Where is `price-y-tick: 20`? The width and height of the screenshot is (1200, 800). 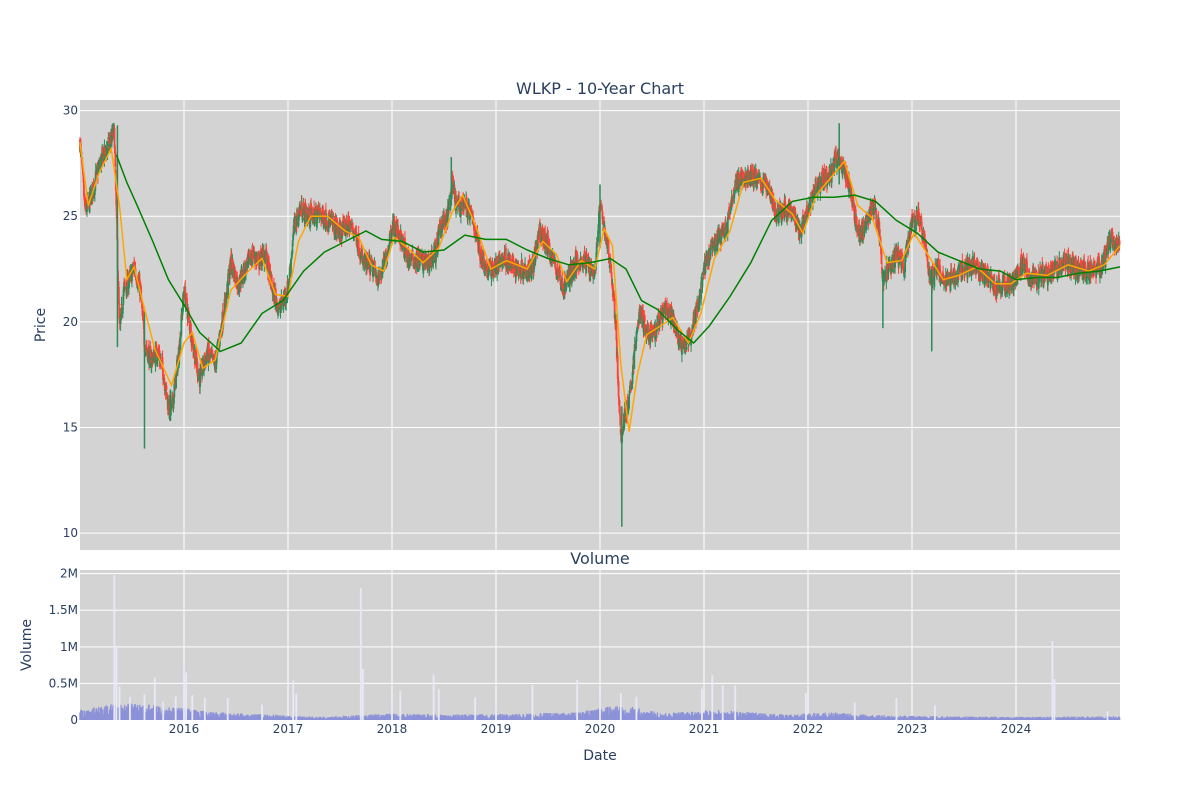 price-y-tick: 20 is located at coordinates (70, 322).